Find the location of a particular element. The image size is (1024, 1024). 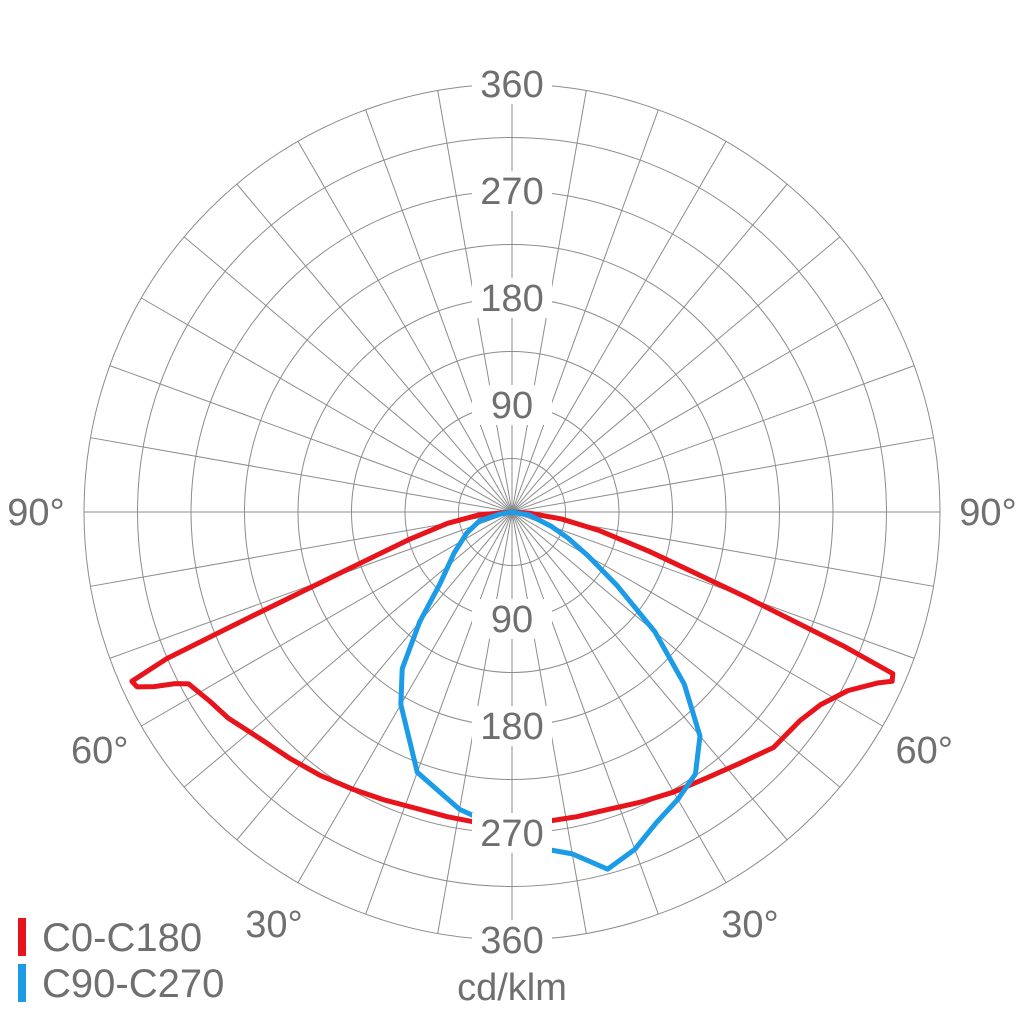

angle-label-left-60: 60° is located at coordinates (99, 751).